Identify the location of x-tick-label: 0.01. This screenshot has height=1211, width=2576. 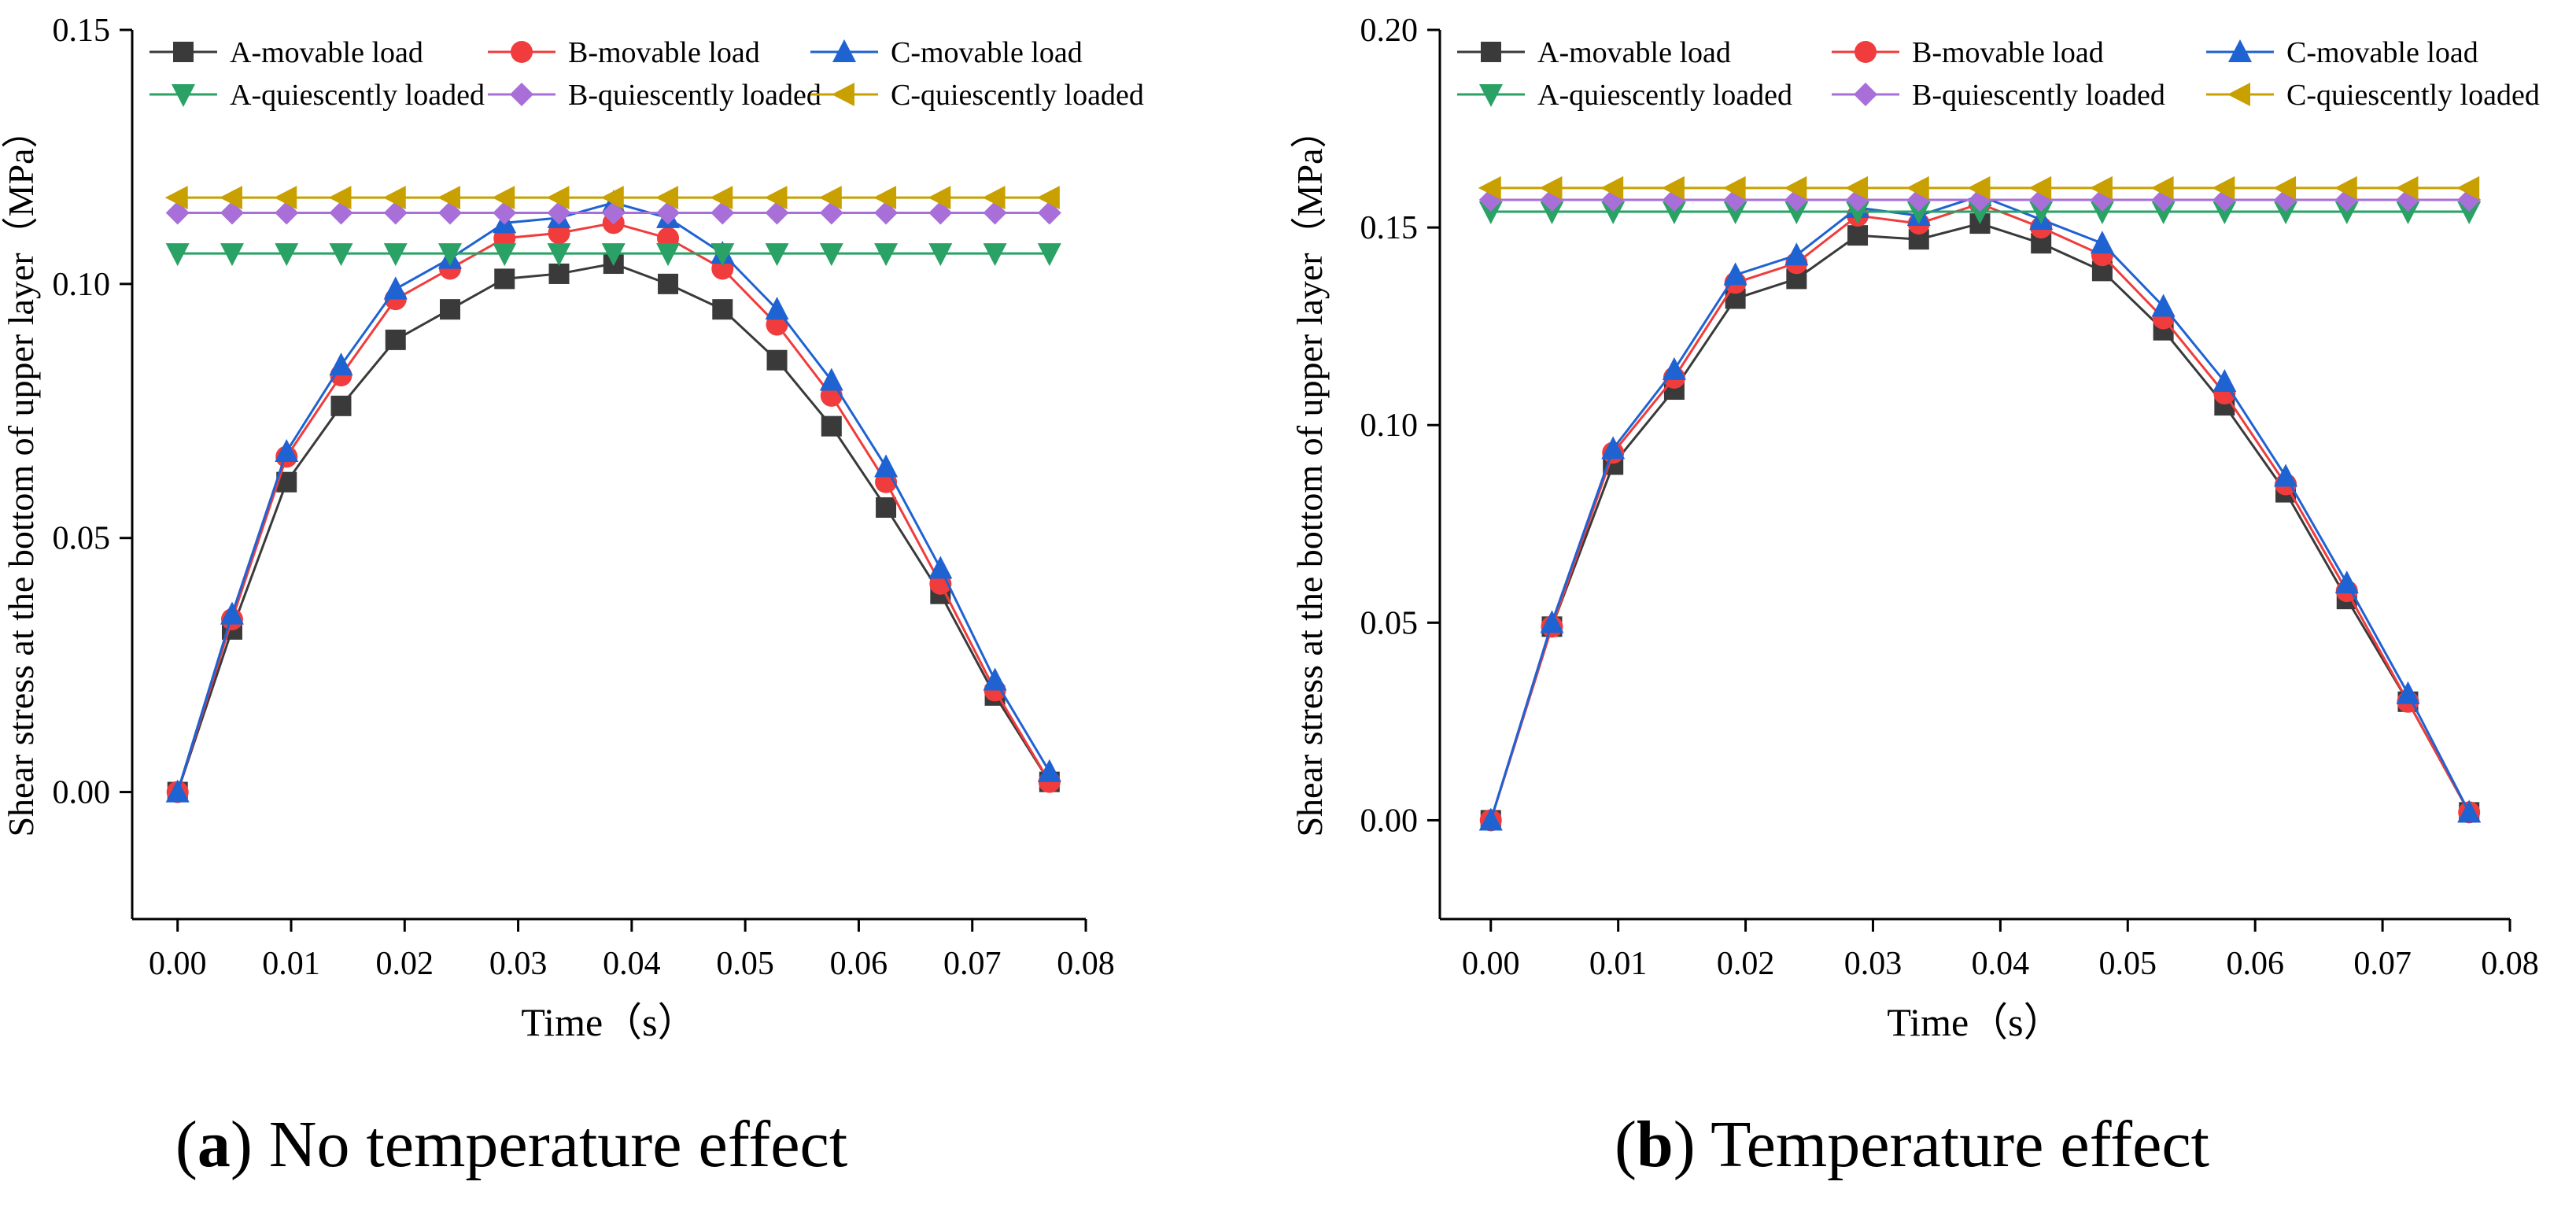
(1618, 964).